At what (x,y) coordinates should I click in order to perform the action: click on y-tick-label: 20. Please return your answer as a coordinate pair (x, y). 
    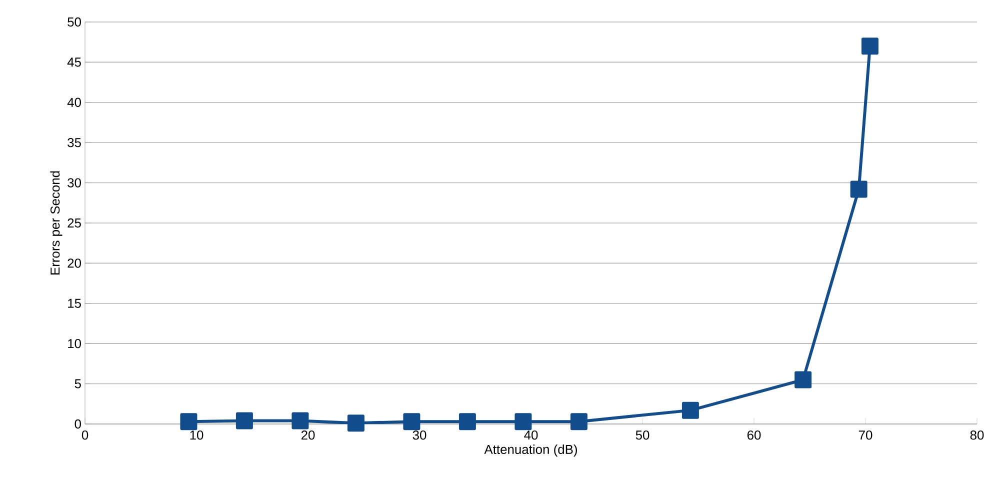
    Looking at the image, I should click on (74, 263).